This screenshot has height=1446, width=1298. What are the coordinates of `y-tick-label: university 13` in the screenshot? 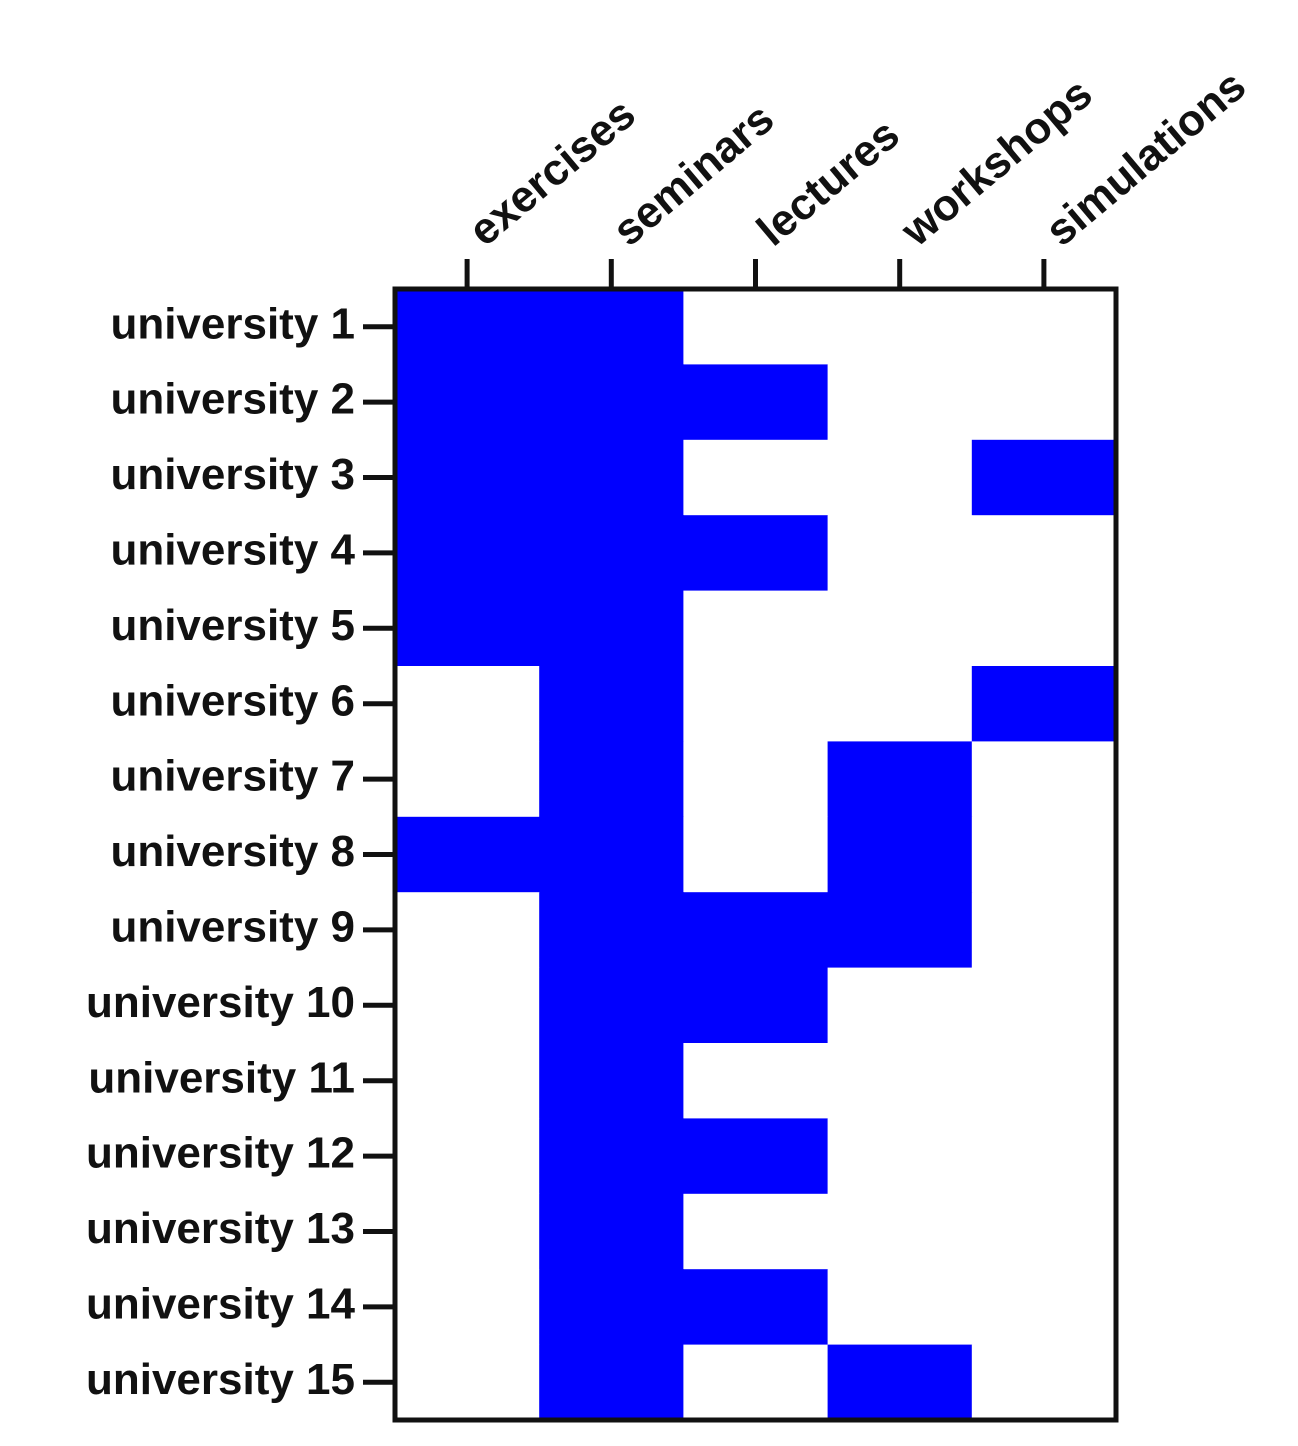 It's located at (220, 1228).